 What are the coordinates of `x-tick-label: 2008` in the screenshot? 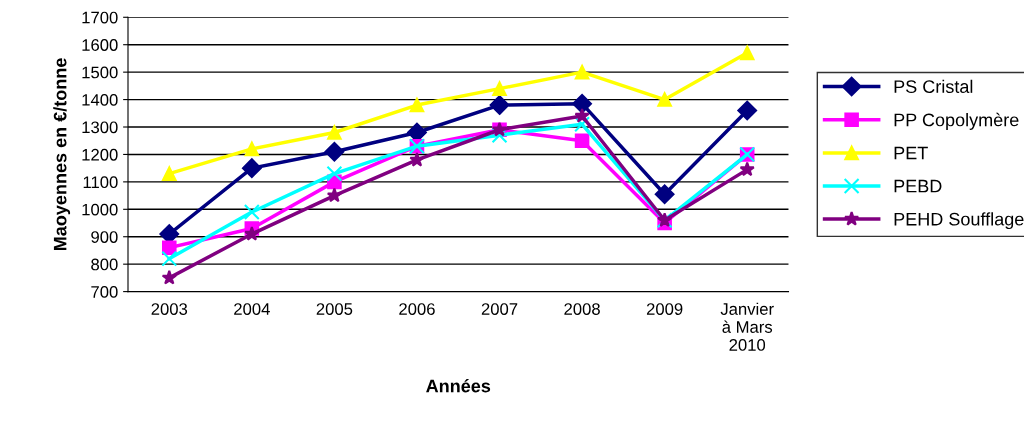 It's located at (582, 309).